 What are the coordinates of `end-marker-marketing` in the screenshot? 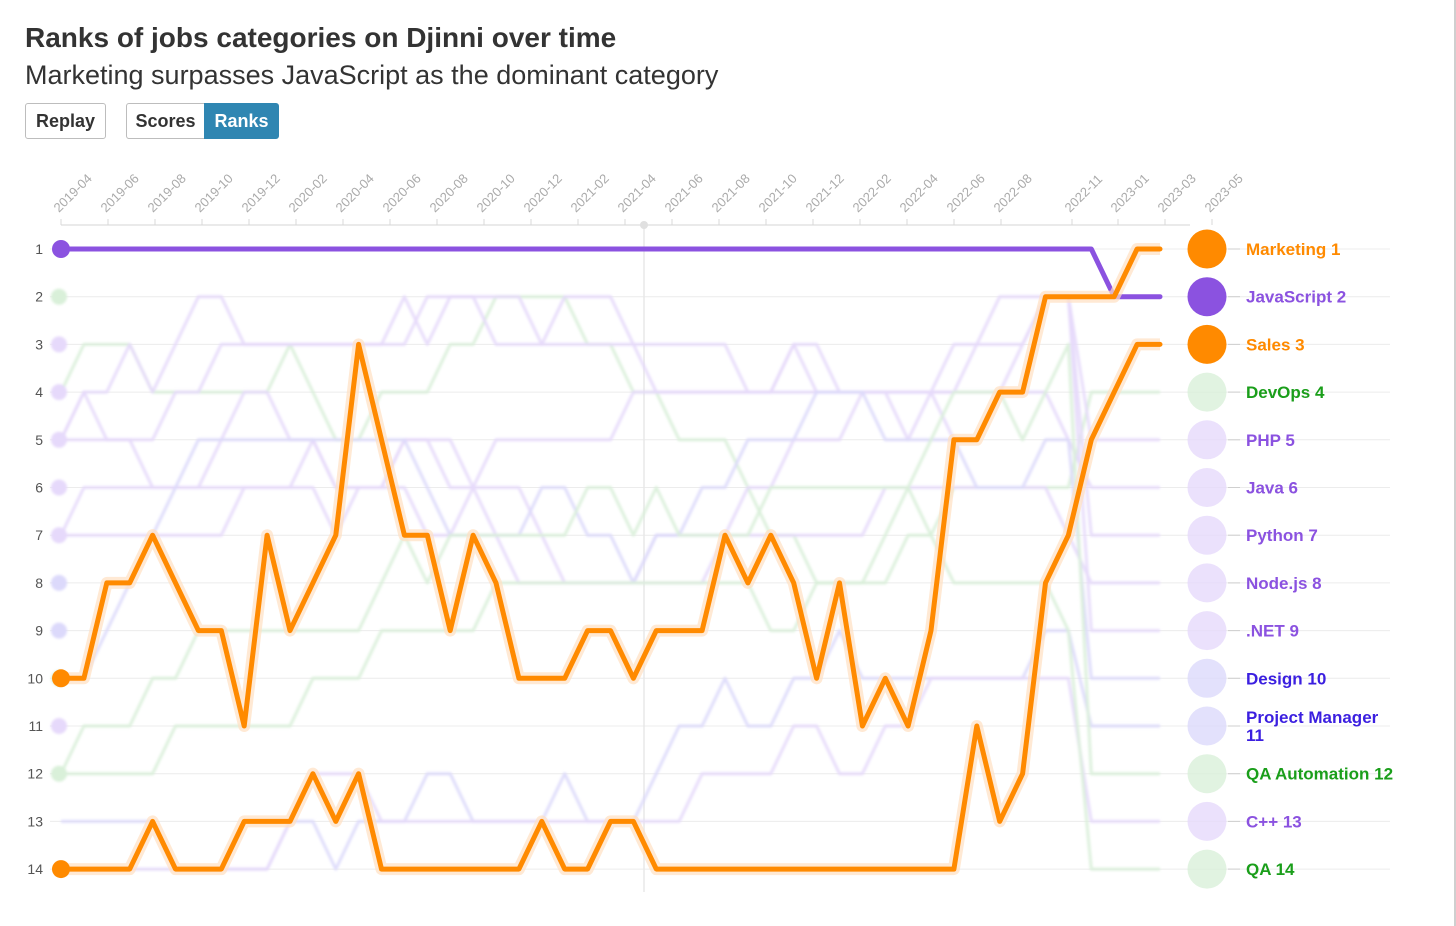 It's located at (1207, 249).